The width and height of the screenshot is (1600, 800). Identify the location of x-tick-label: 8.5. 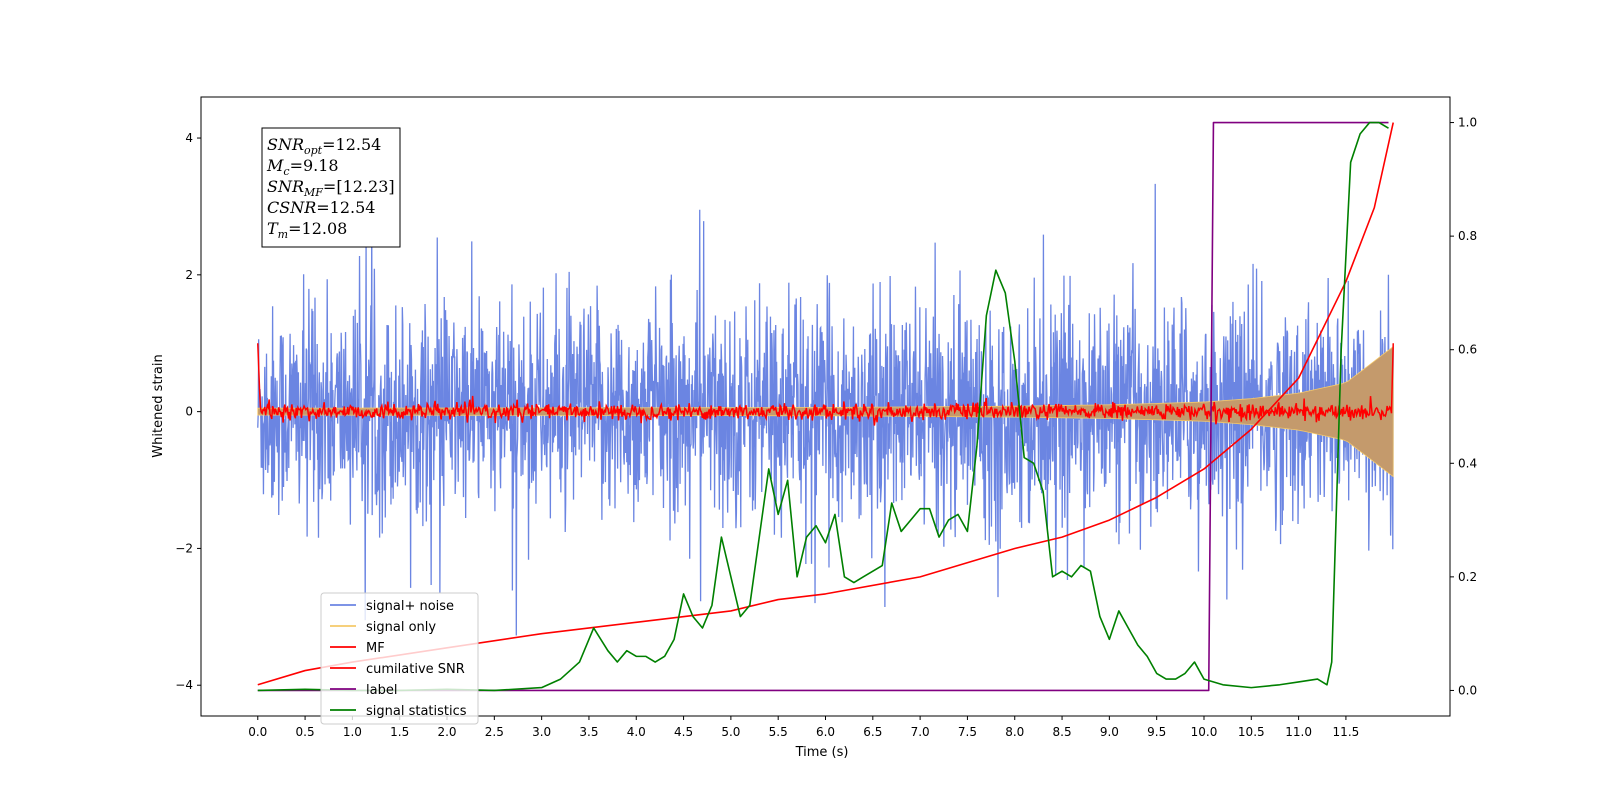
(1062, 732).